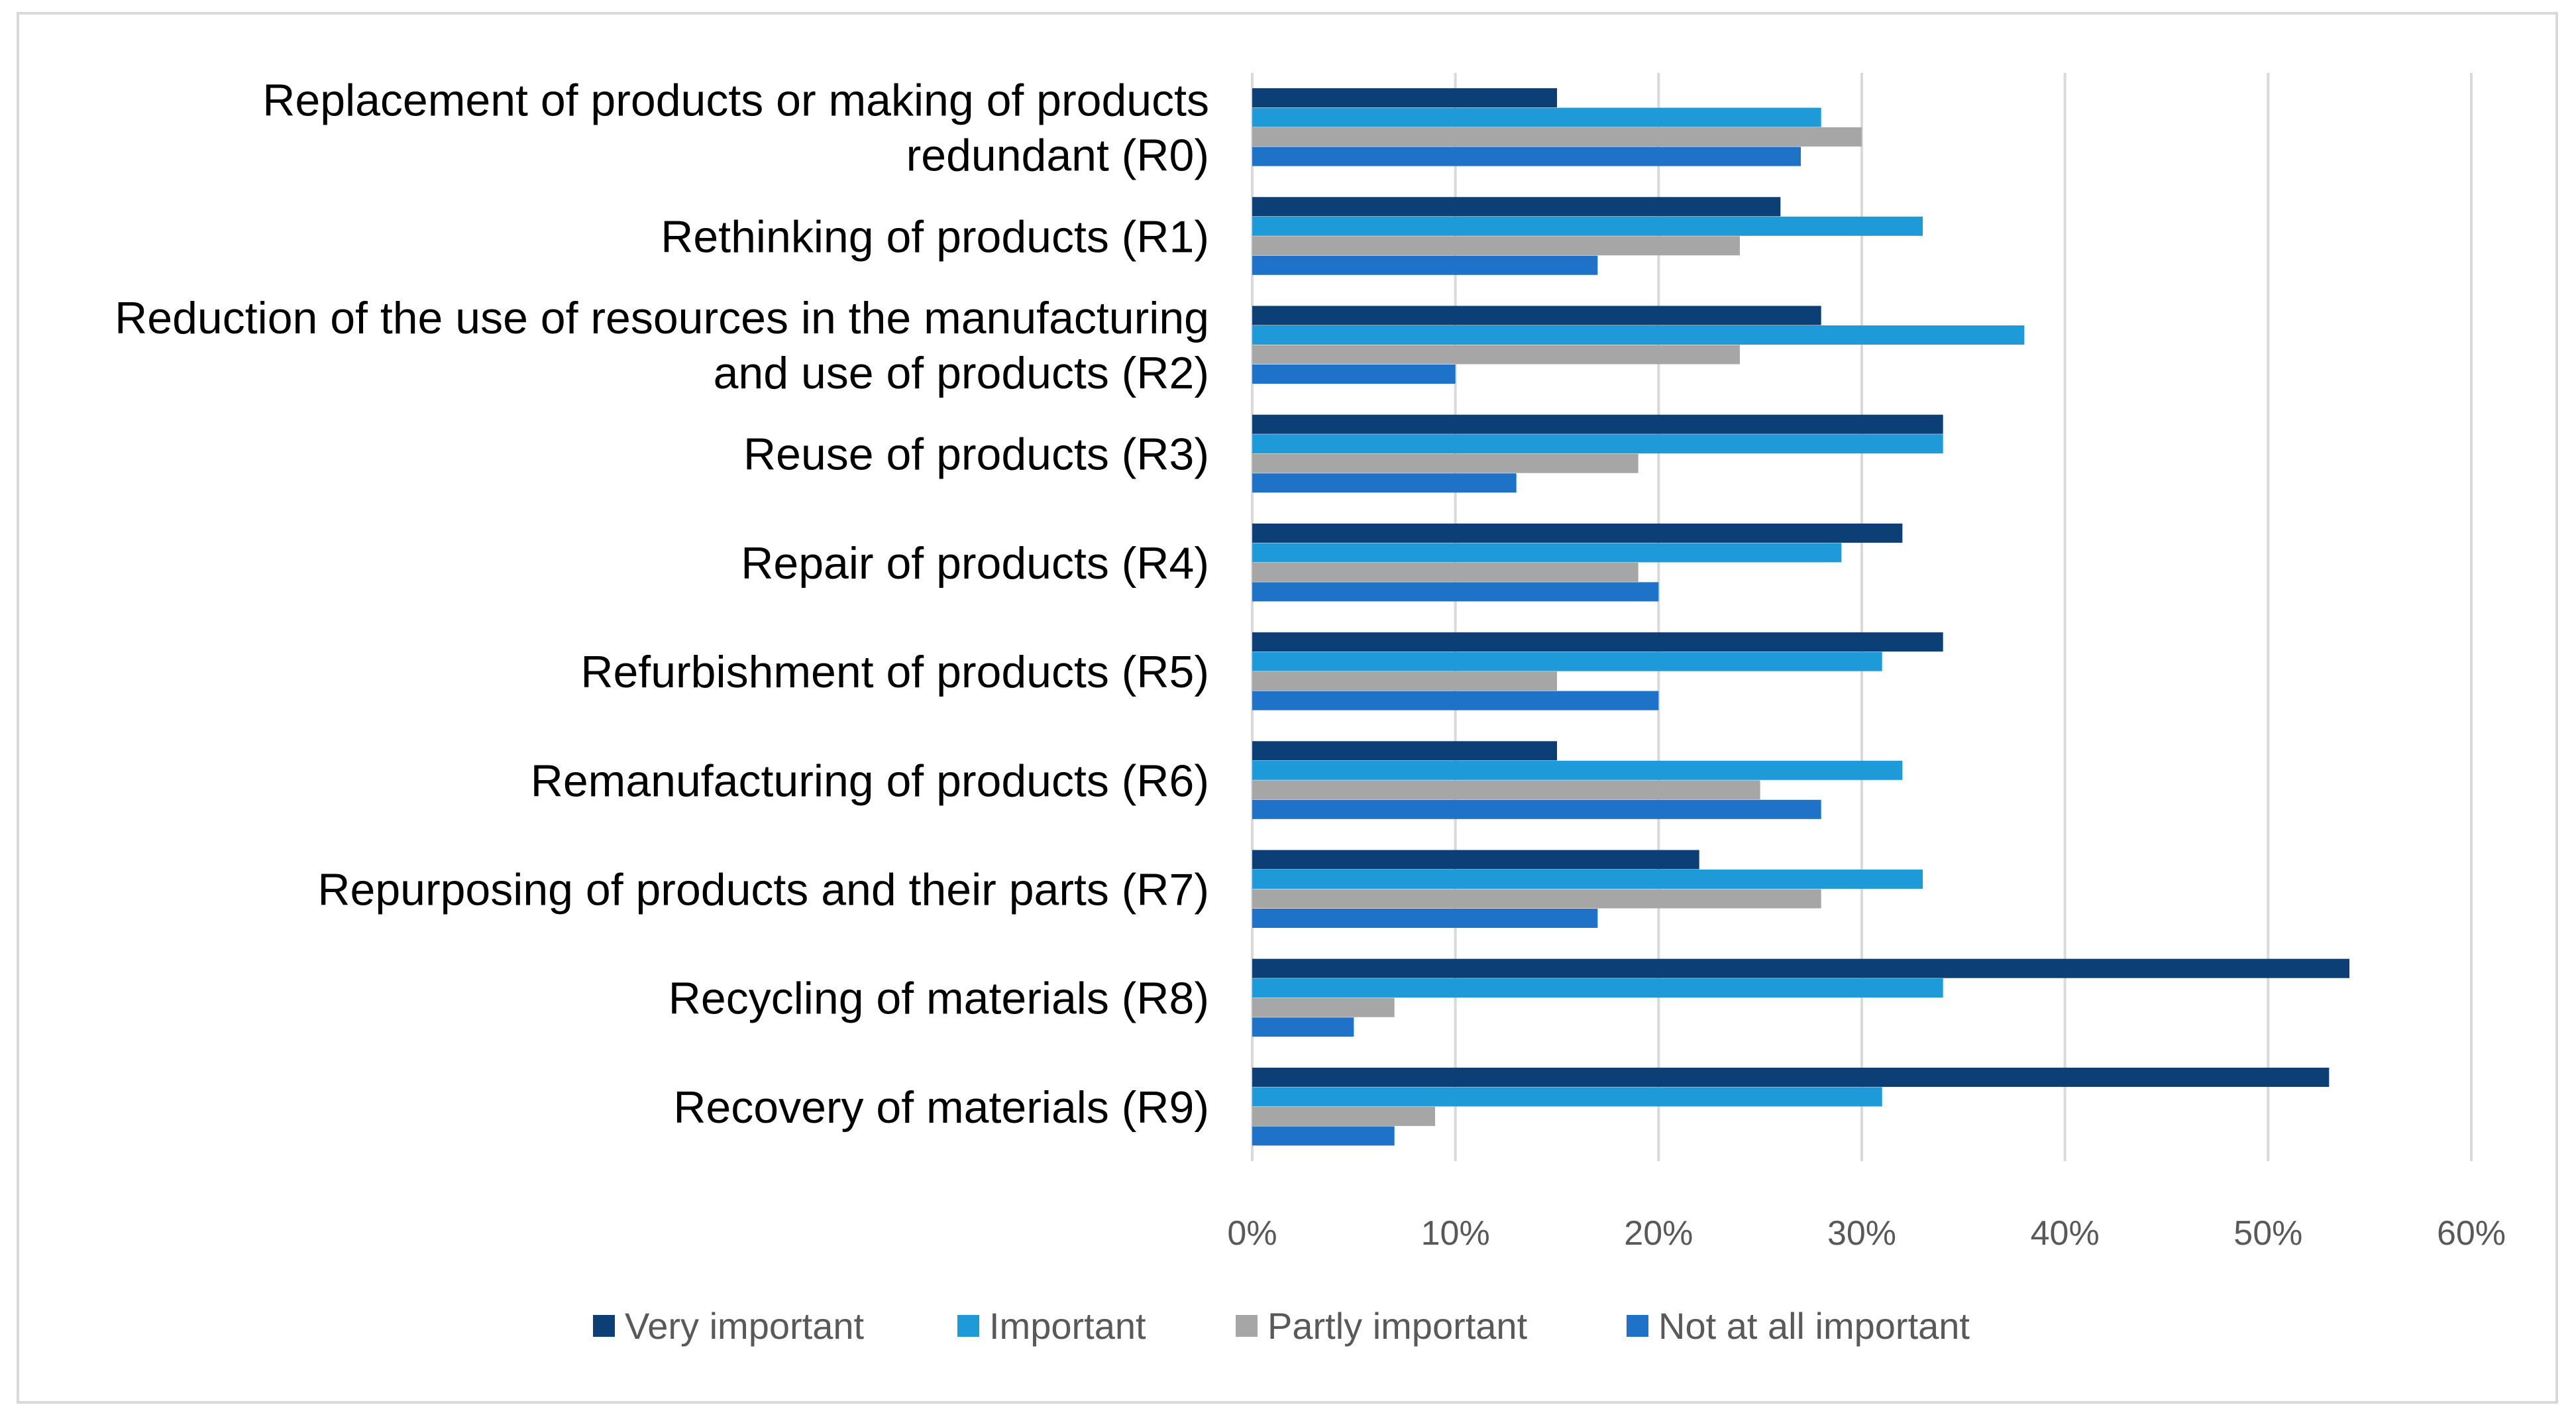 The image size is (2576, 1419). I want to click on category-label: Refurbishment of products (R5), so click(894, 672).